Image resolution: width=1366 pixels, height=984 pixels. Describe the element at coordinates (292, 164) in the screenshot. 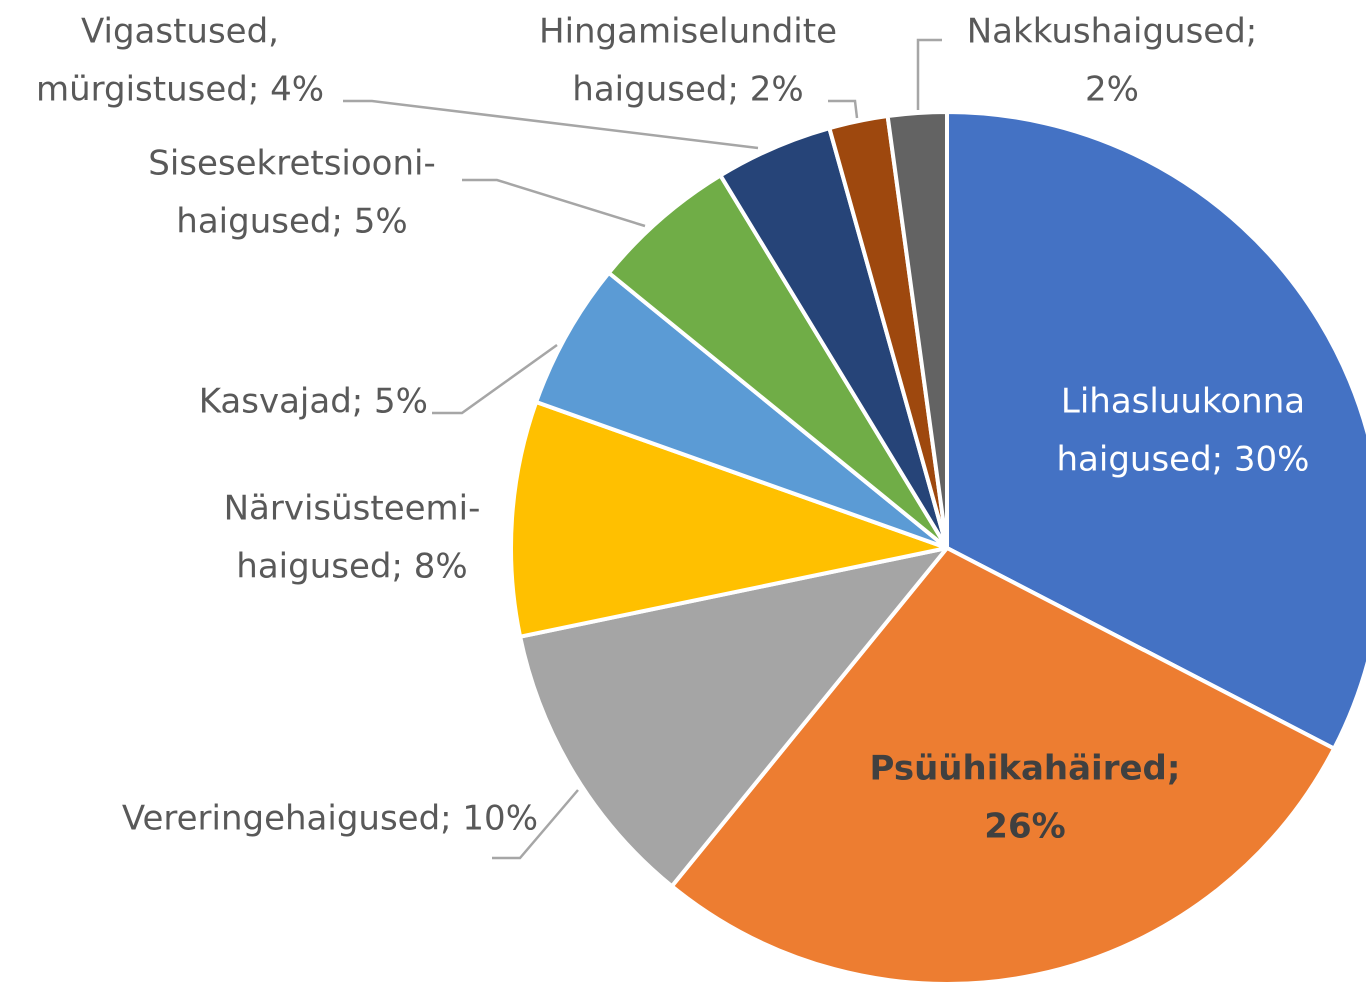

I see `data-label: Sisesekretsiooni-` at that location.